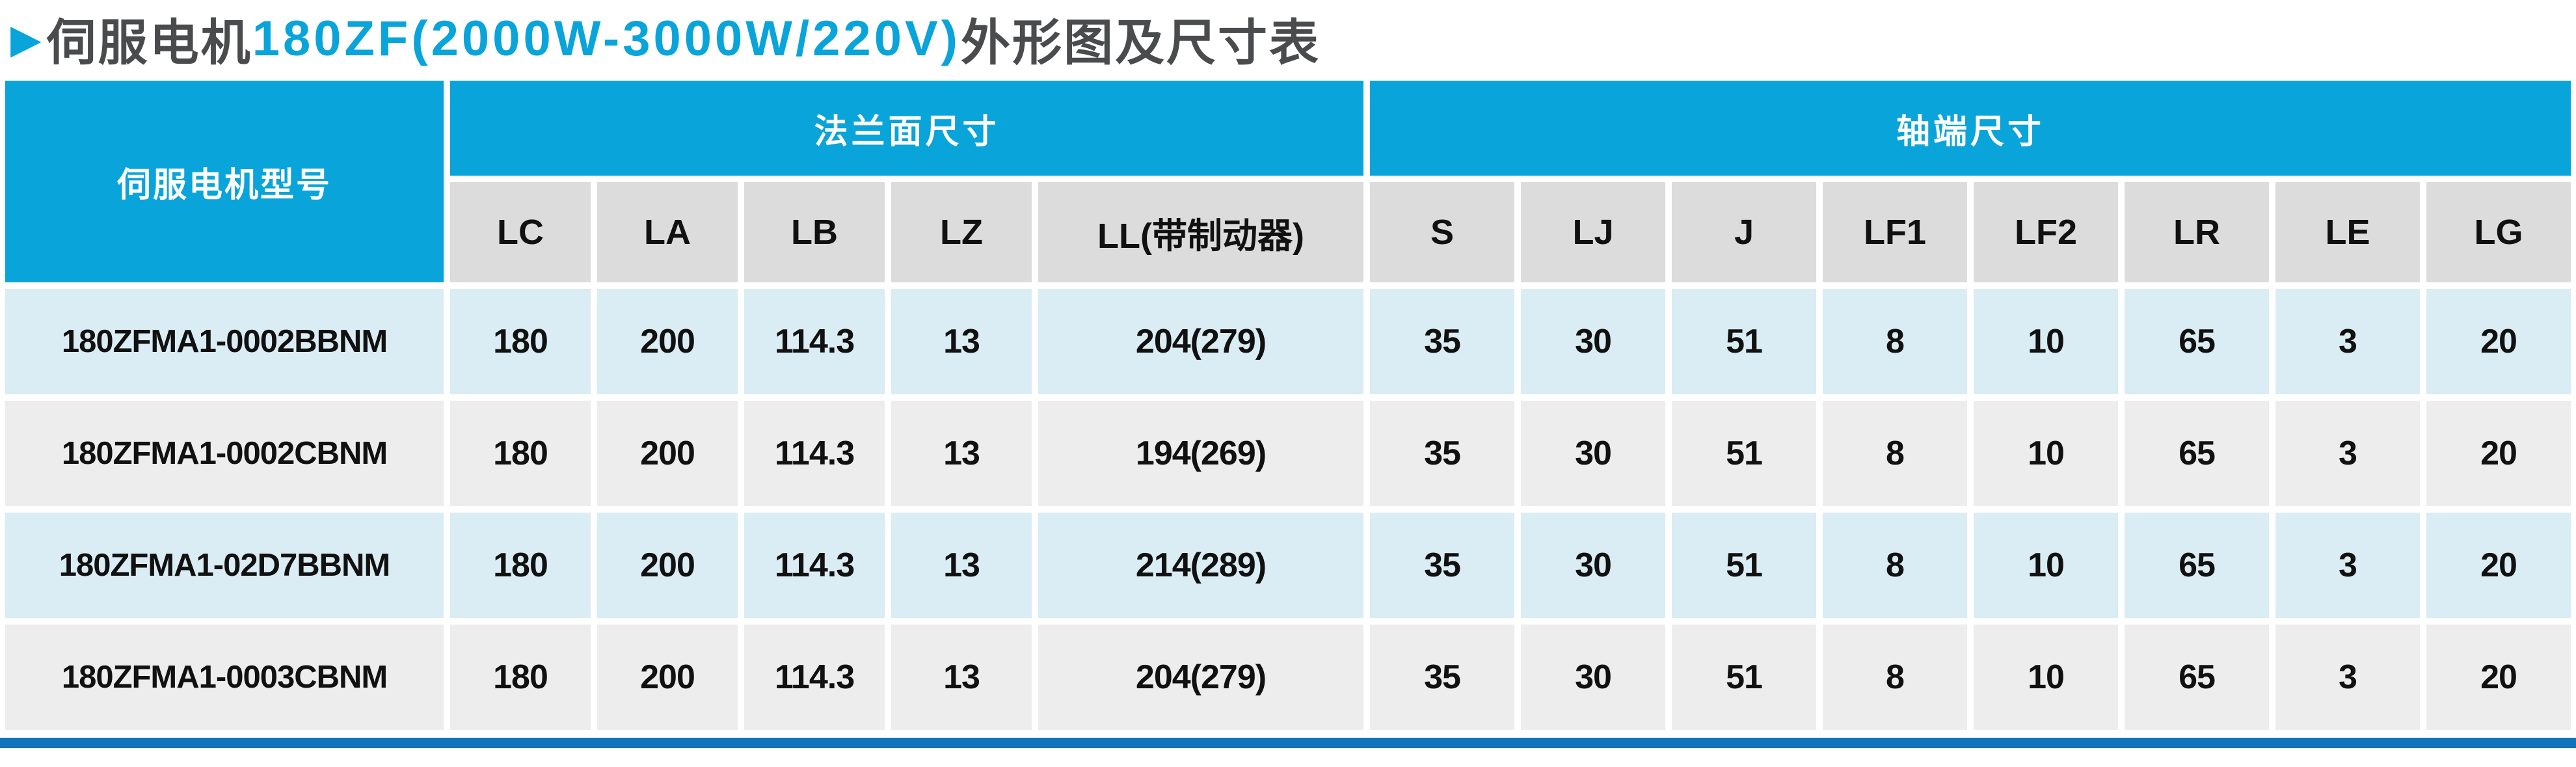 The width and height of the screenshot is (2576, 767). Describe the element at coordinates (1200, 565) in the screenshot. I see `data-cell: 214(289)` at that location.